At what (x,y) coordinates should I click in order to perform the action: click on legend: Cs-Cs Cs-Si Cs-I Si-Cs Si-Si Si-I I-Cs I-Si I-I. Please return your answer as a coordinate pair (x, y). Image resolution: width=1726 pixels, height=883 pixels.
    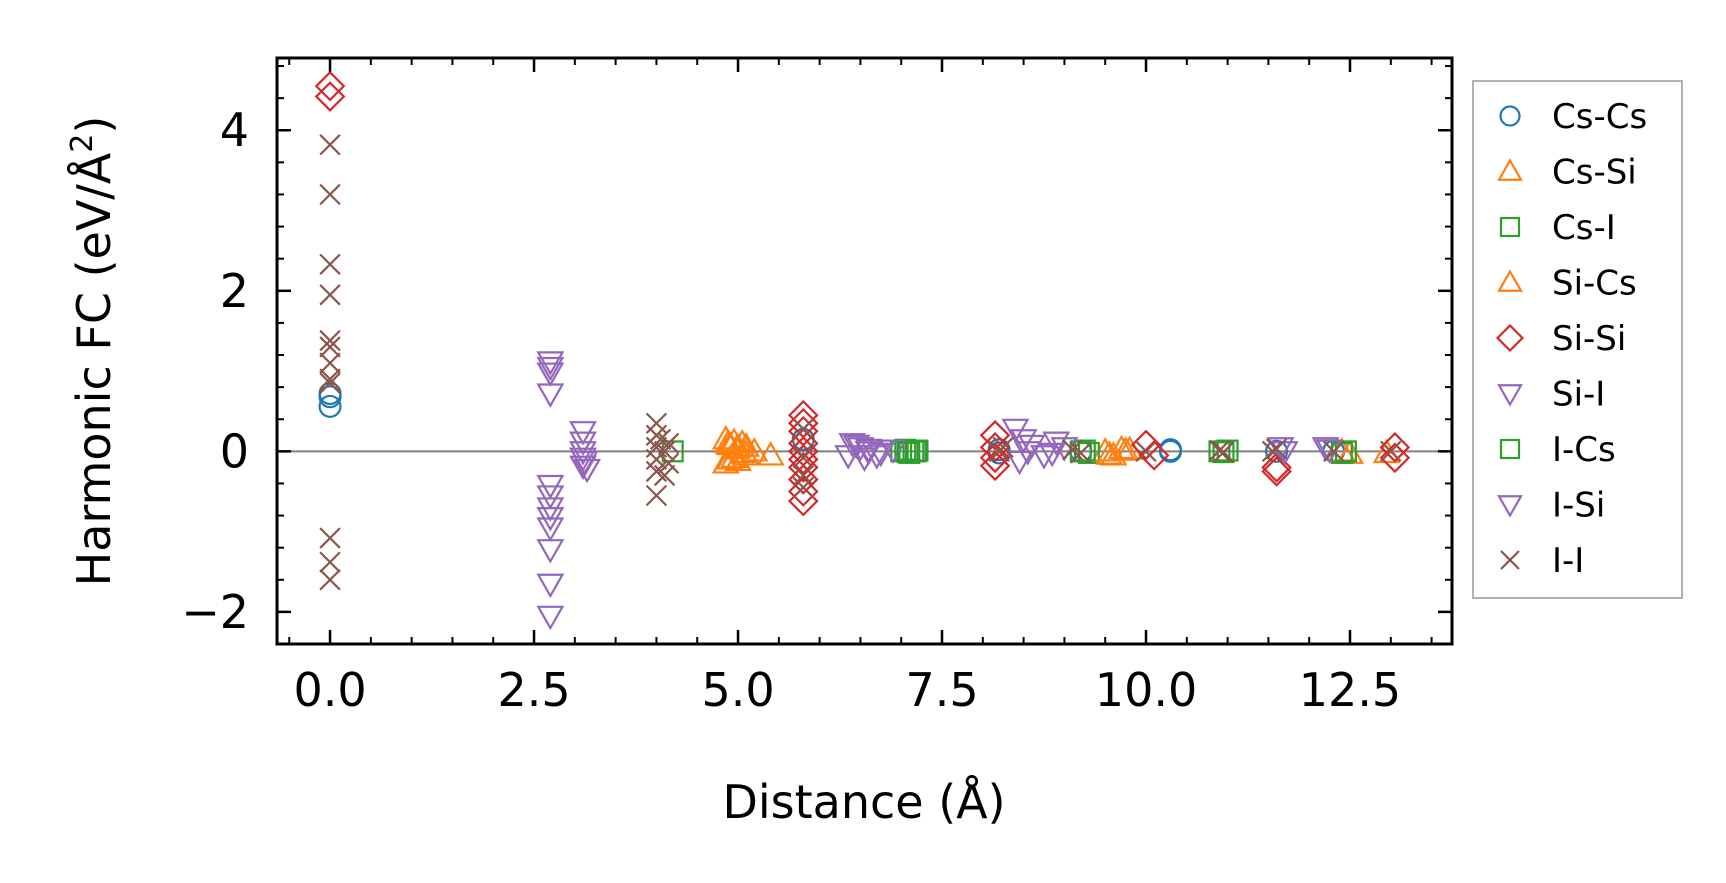
    Looking at the image, I should click on (1577, 339).